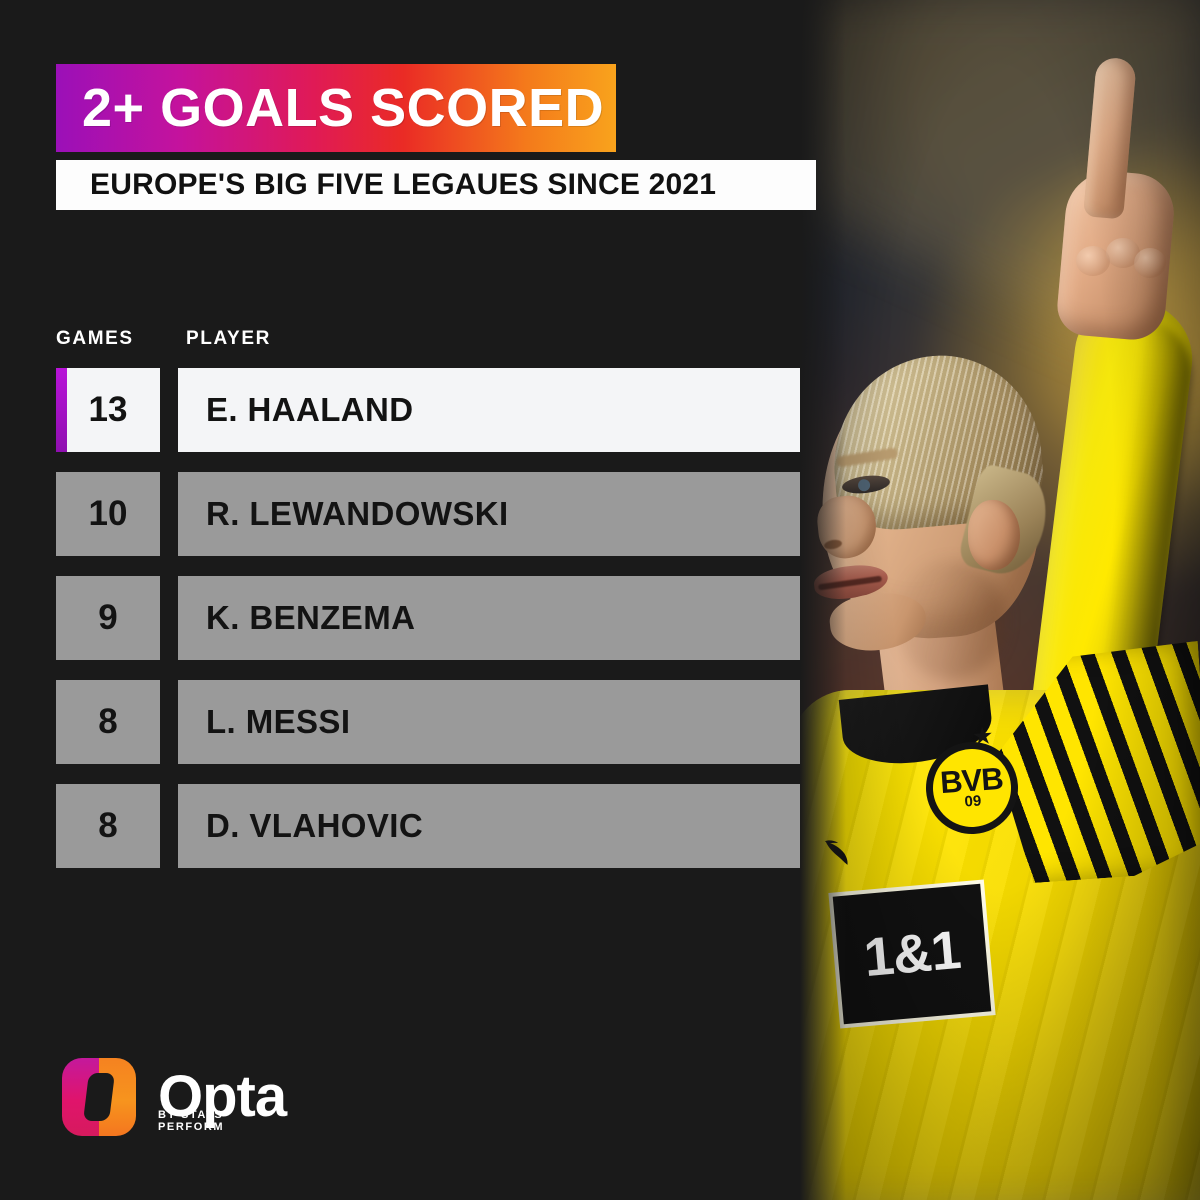  I want to click on opta-wordmark: Opta BY STATS PERFORM, so click(222, 1101).